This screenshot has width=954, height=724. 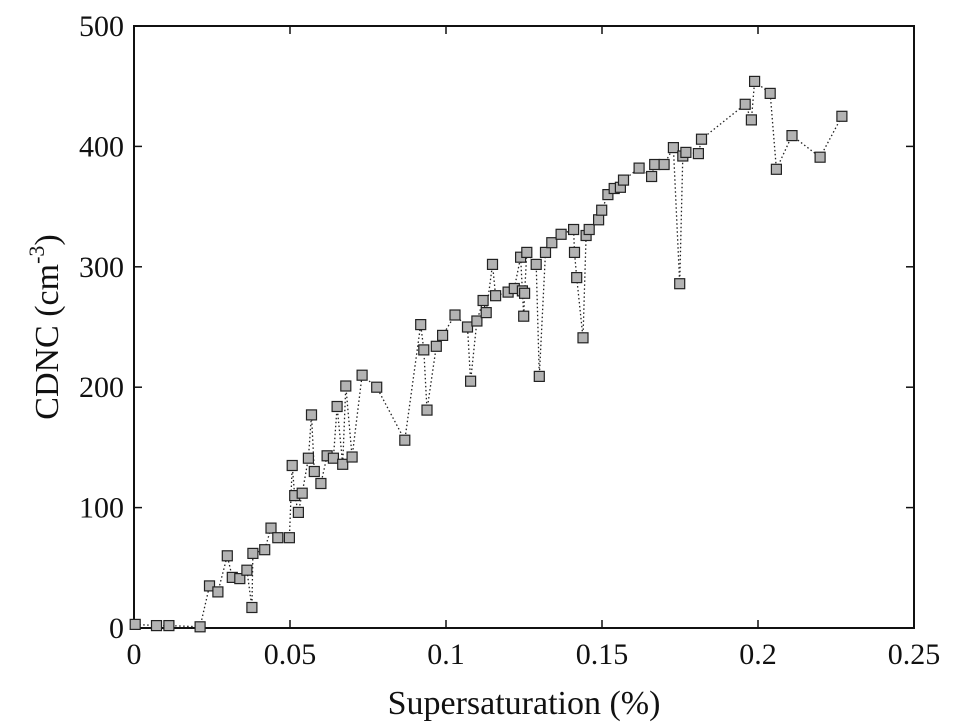 I want to click on y-axis-title: CDNC (cm-3), so click(x=45, y=326).